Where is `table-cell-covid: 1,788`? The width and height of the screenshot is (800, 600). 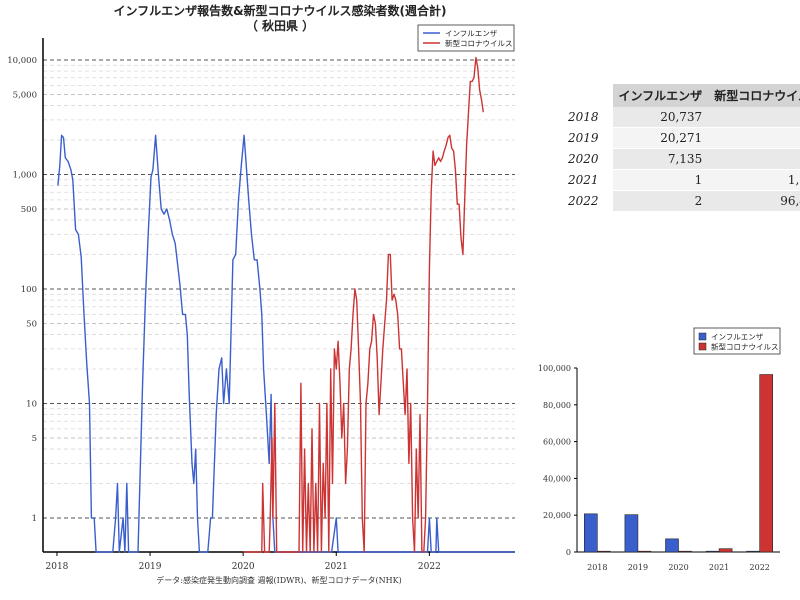 table-cell-covid: 1,788 is located at coordinates (754, 180).